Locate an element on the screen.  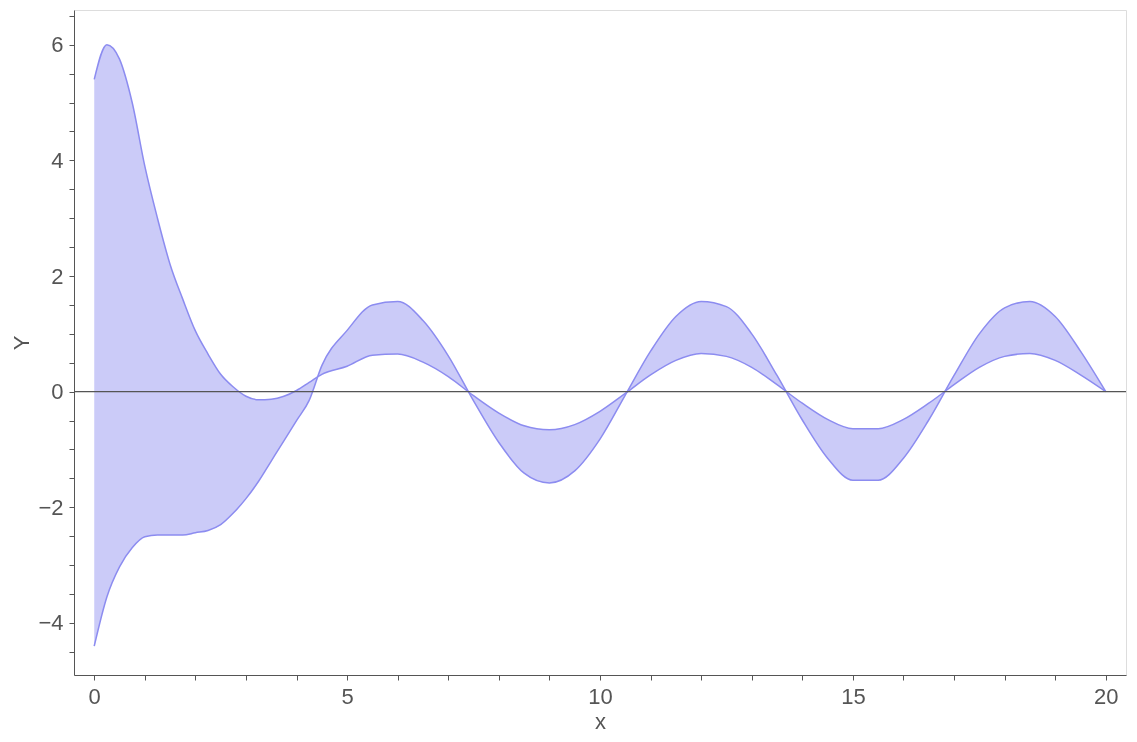
x-tick-label: 5 is located at coordinates (347, 696).